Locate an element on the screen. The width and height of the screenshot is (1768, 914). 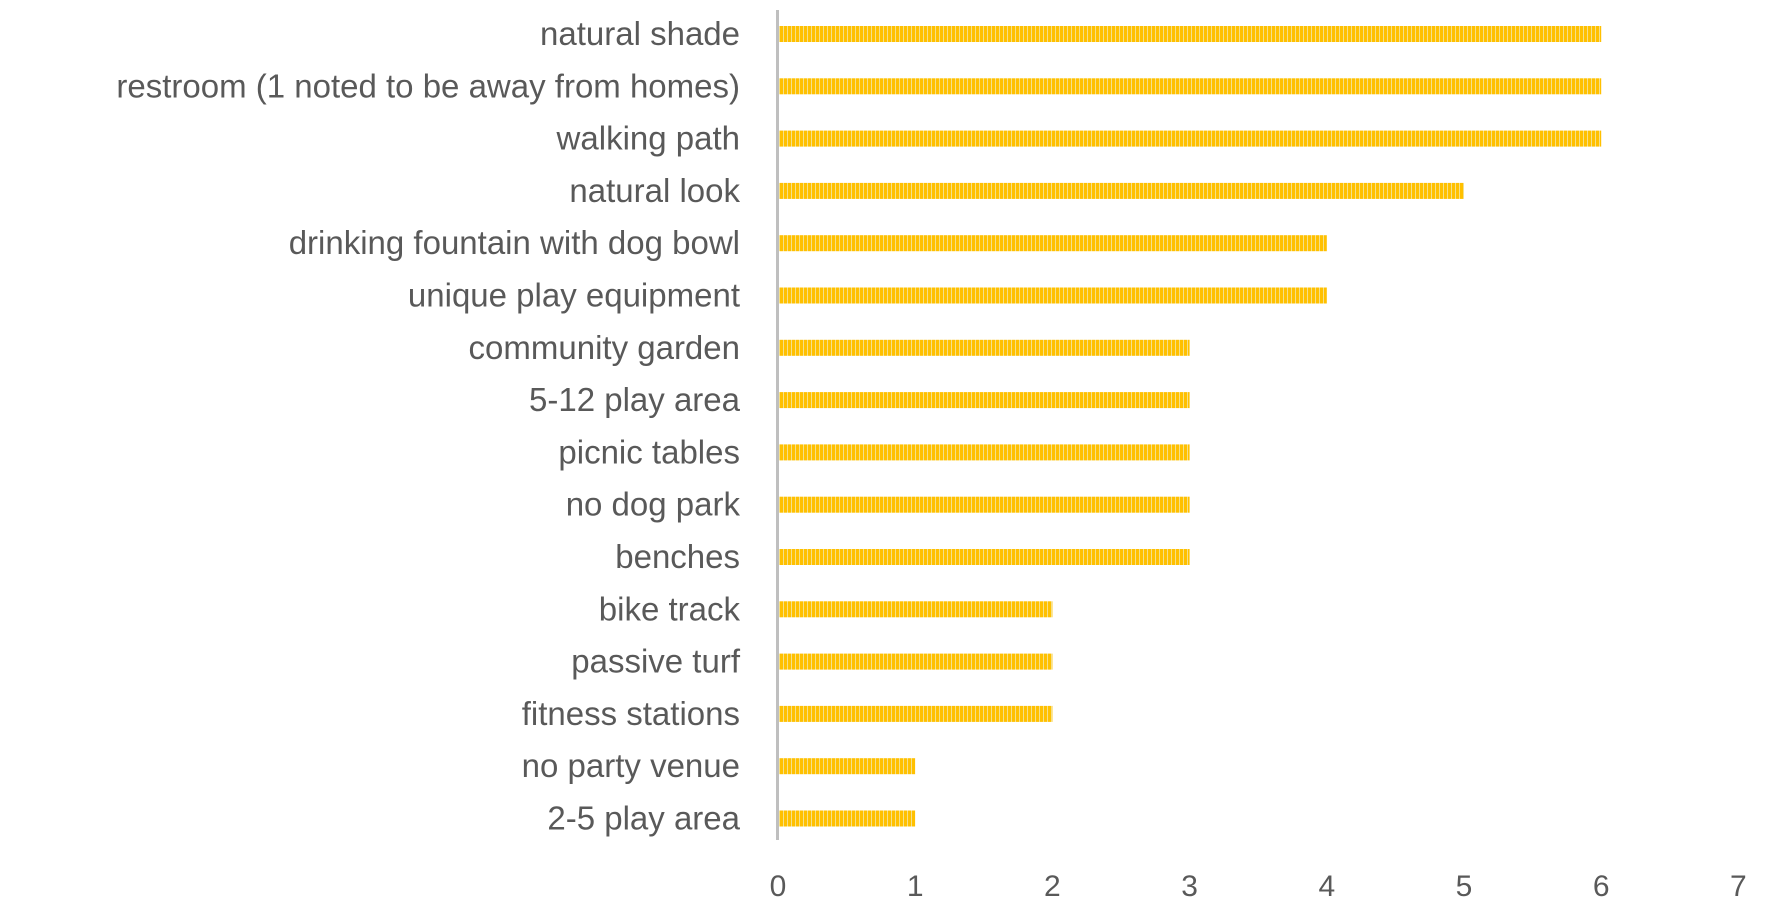
category-label: community garden is located at coordinates (604, 347).